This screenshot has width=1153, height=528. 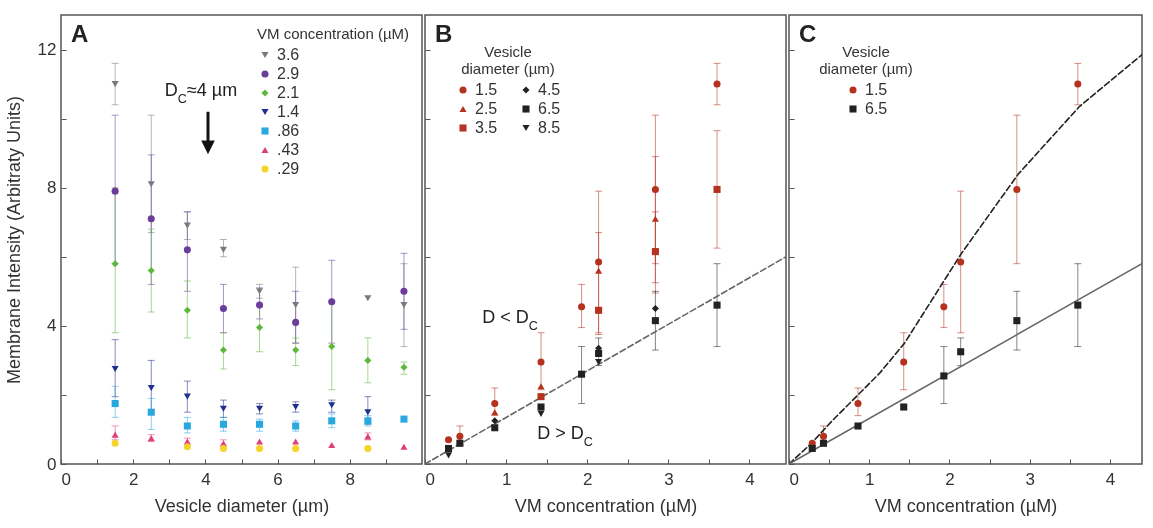 I want to click on y-tick-label: 0, so click(x=52, y=464).